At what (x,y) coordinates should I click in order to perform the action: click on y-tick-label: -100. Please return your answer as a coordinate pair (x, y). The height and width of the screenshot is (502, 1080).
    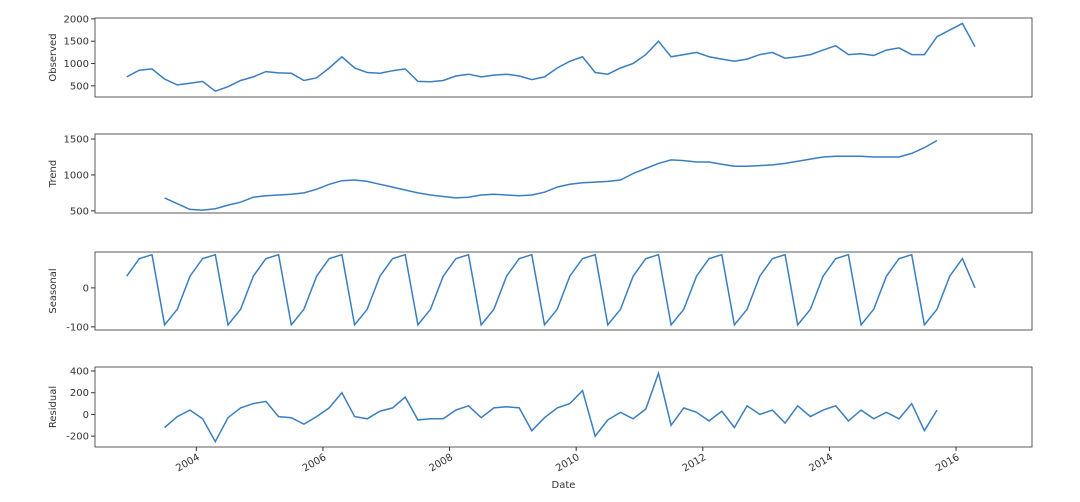
    Looking at the image, I should click on (77, 327).